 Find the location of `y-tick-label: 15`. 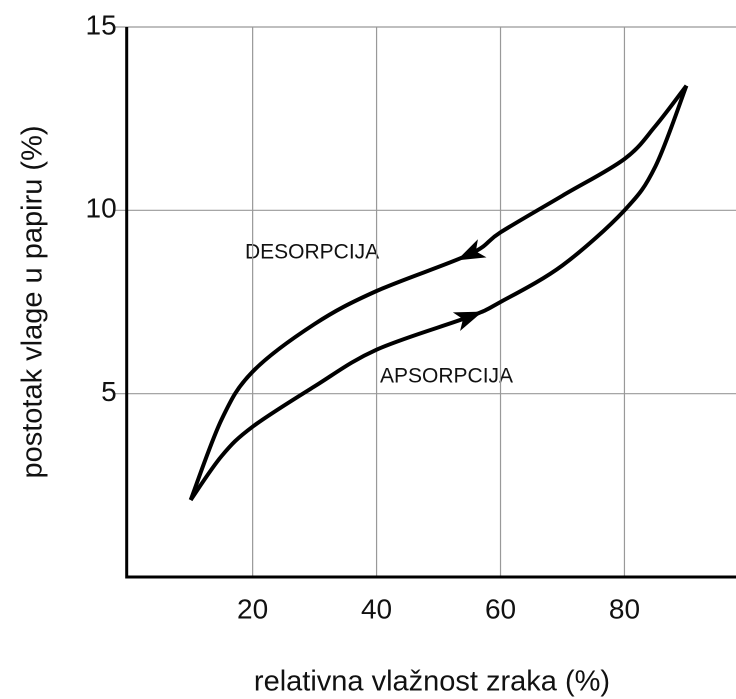

y-tick-label: 15 is located at coordinates (101, 24).